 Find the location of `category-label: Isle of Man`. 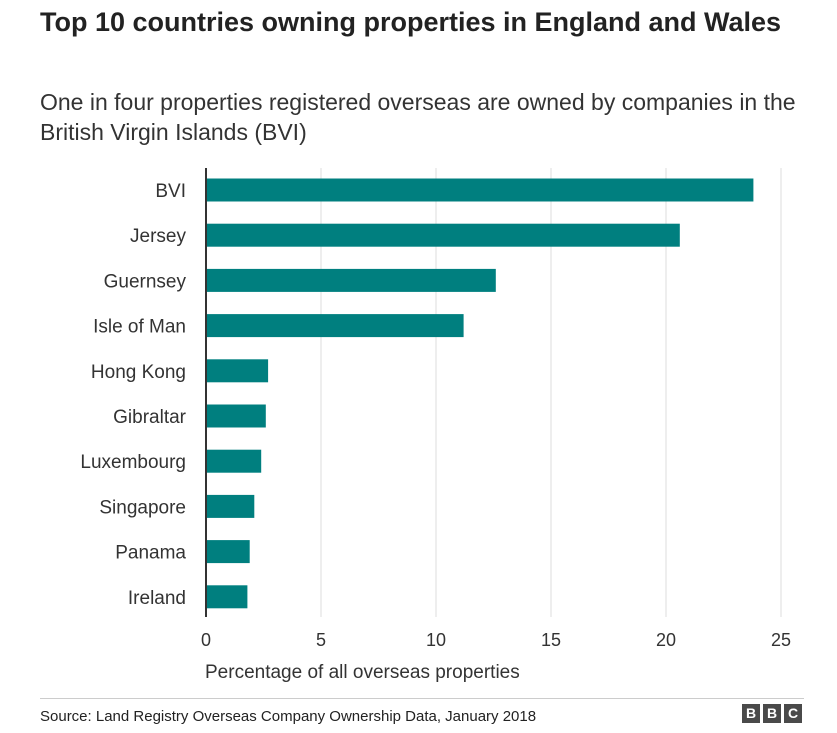

category-label: Isle of Man is located at coordinates (139, 327).